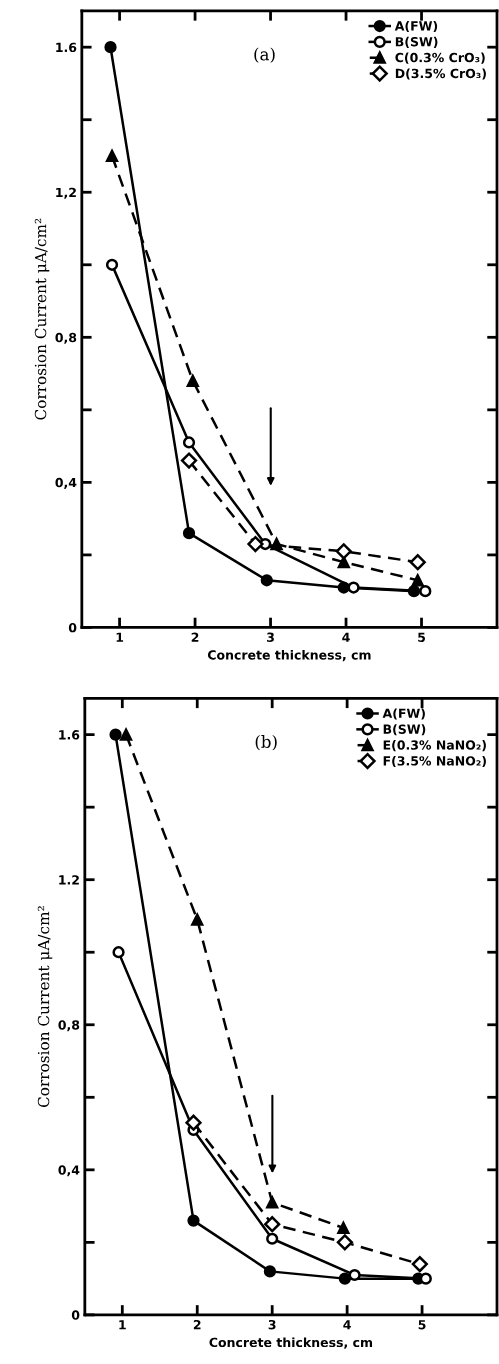 This screenshot has height=1364, width=499. Describe the element at coordinates (266, 743) in the screenshot. I see `annotation: (b)` at that location.